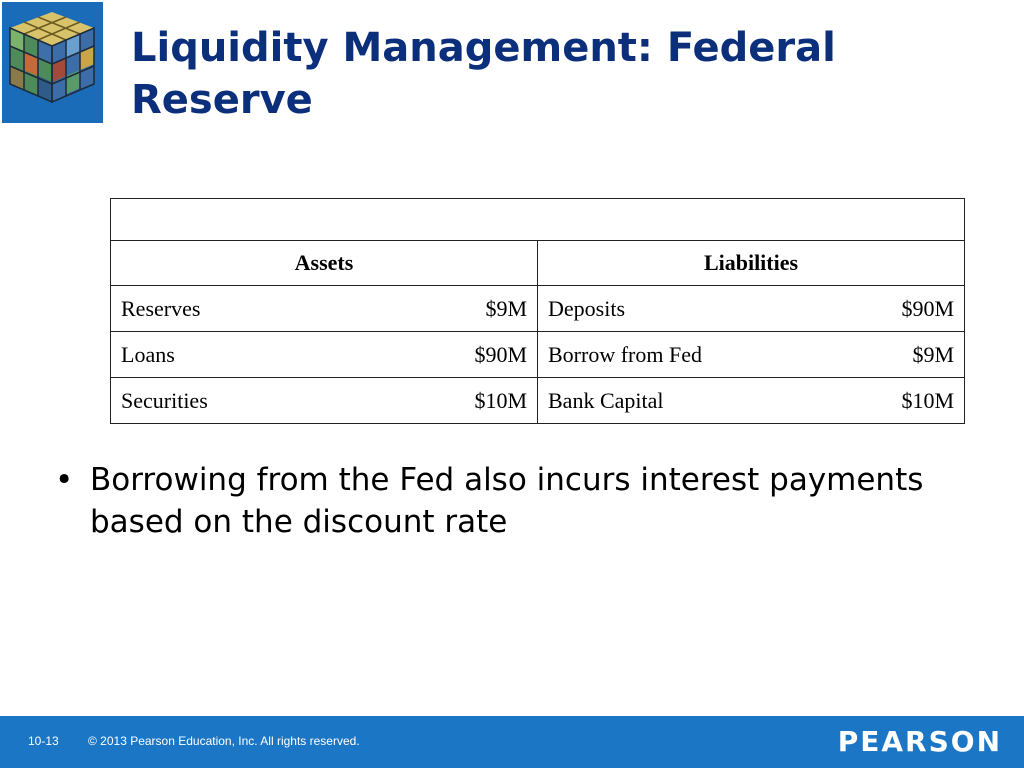 The height and width of the screenshot is (768, 1024). Describe the element at coordinates (161, 308) in the screenshot. I see `asset-label: Reserves` at that location.